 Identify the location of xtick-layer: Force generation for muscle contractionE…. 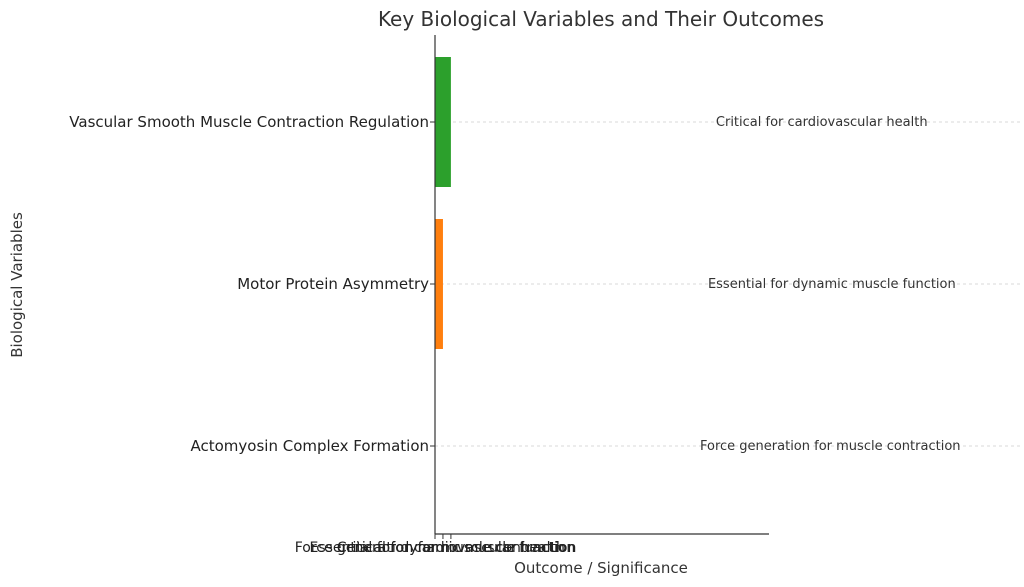
(436, 545).